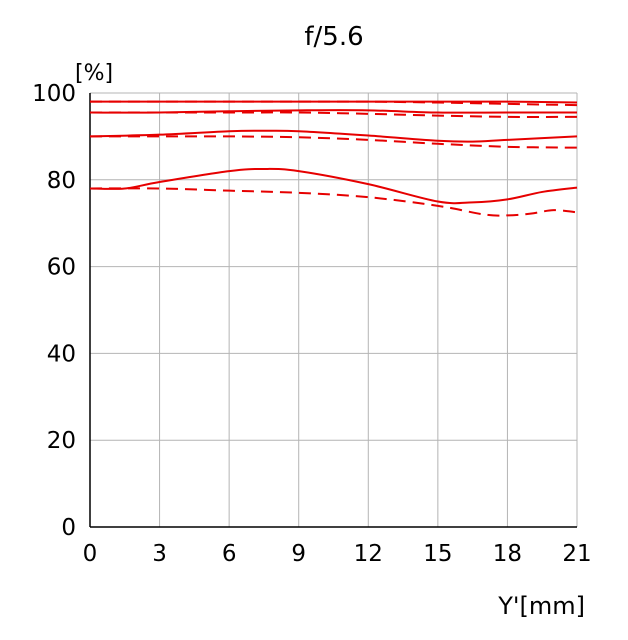 The image size is (628, 640). What do you see at coordinates (334, 142) in the screenshot?
I see `series-line-6-dashed` at bounding box center [334, 142].